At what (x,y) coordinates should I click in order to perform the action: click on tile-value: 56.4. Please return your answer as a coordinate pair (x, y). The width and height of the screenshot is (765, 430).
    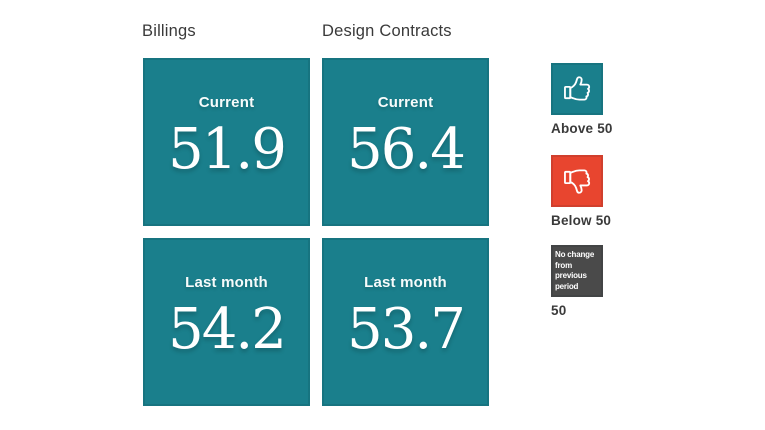
    Looking at the image, I should click on (406, 149).